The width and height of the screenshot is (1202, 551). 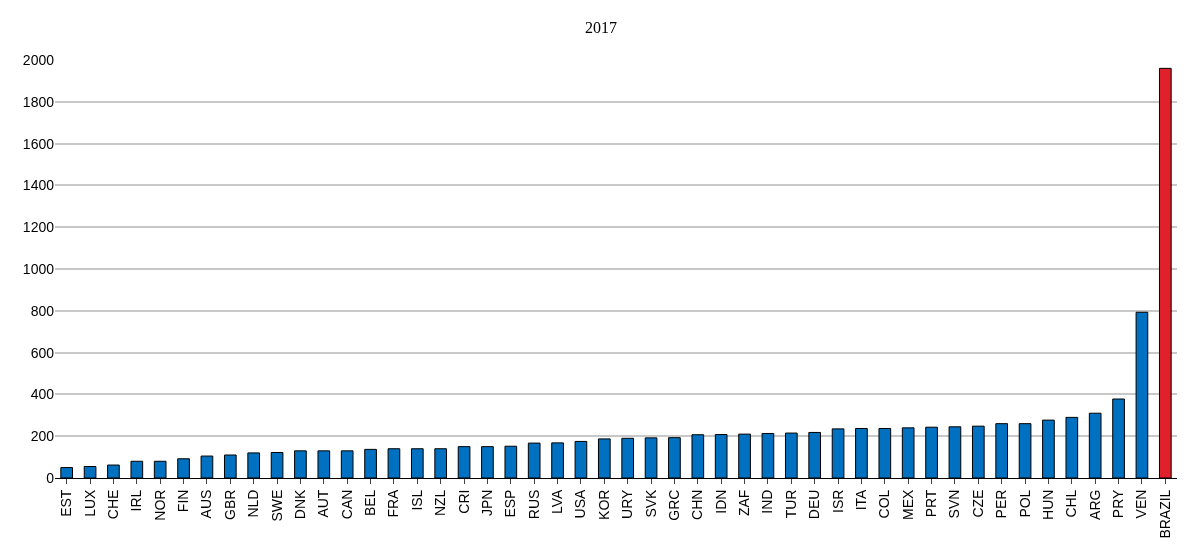 I want to click on x-tick-label: SVK, so click(x=650, y=503).